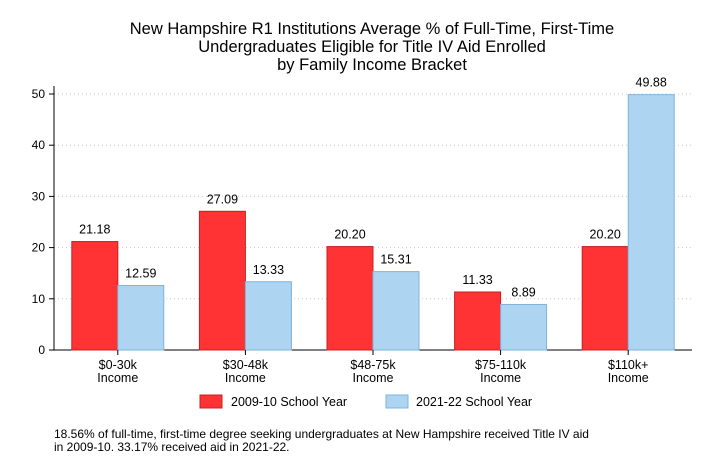 Image resolution: width=711 pixels, height=474 pixels. Describe the element at coordinates (628, 365) in the screenshot. I see `x-category-label-5-line-1: $110k+` at that location.